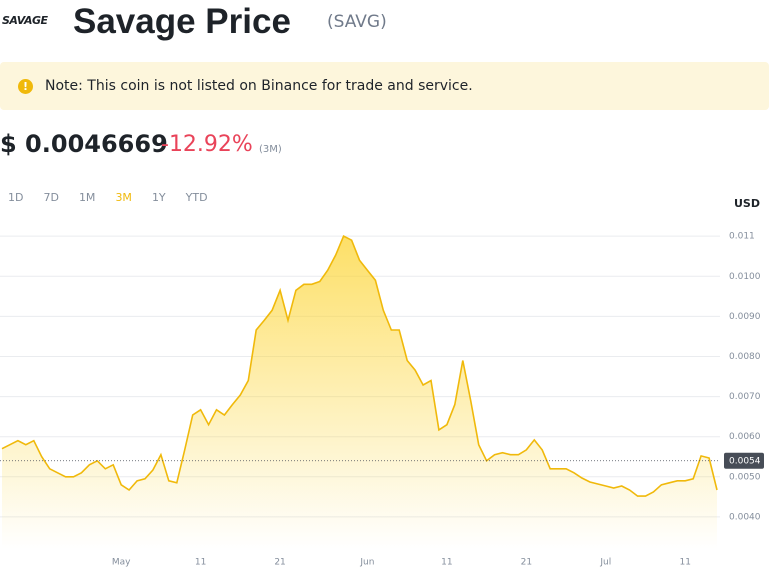 This screenshot has width=783, height=575. Describe the element at coordinates (357, 22) in the screenshot. I see `symbol: (SAVG)` at that location.